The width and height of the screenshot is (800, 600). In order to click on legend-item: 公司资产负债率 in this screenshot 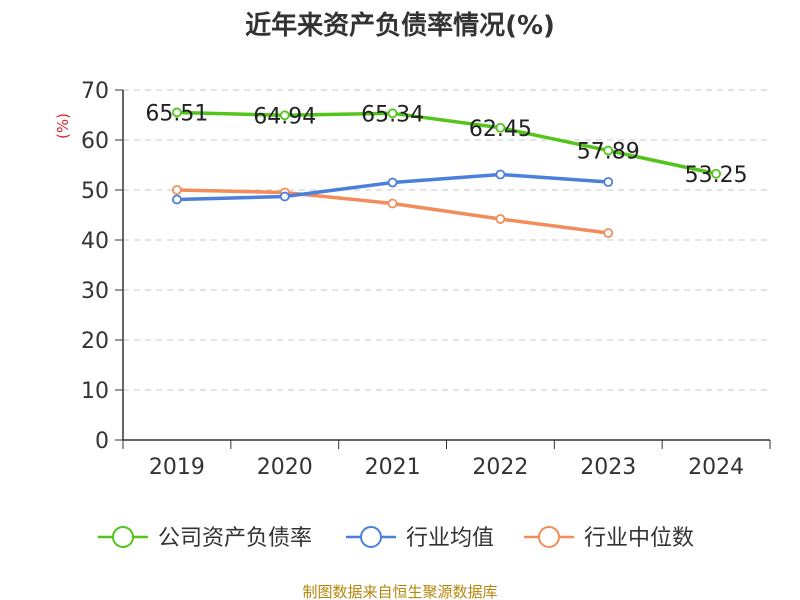, I will do `click(205, 538)`.